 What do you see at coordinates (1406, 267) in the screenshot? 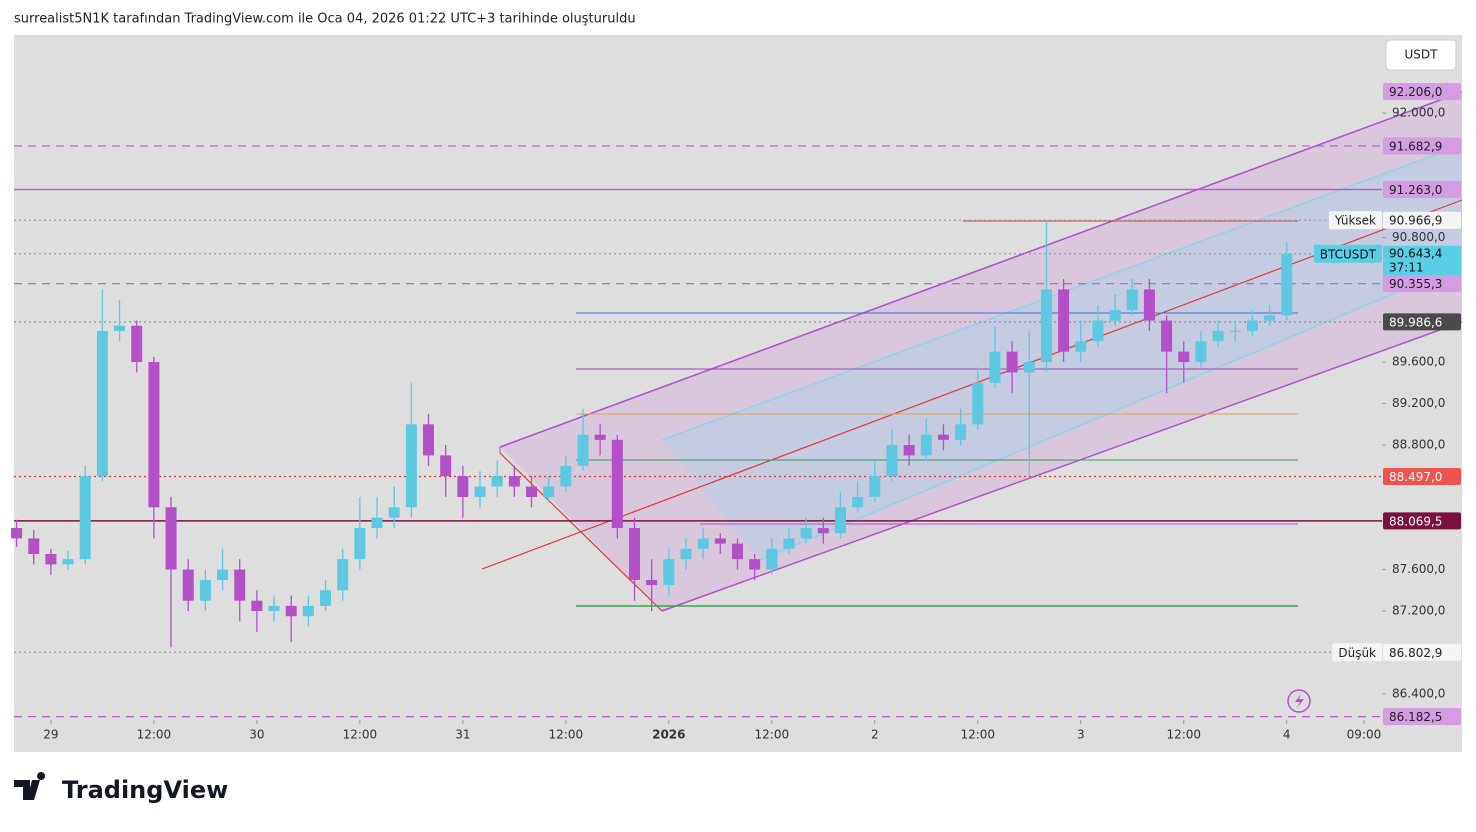
I see `countdown: 37:11` at bounding box center [1406, 267].